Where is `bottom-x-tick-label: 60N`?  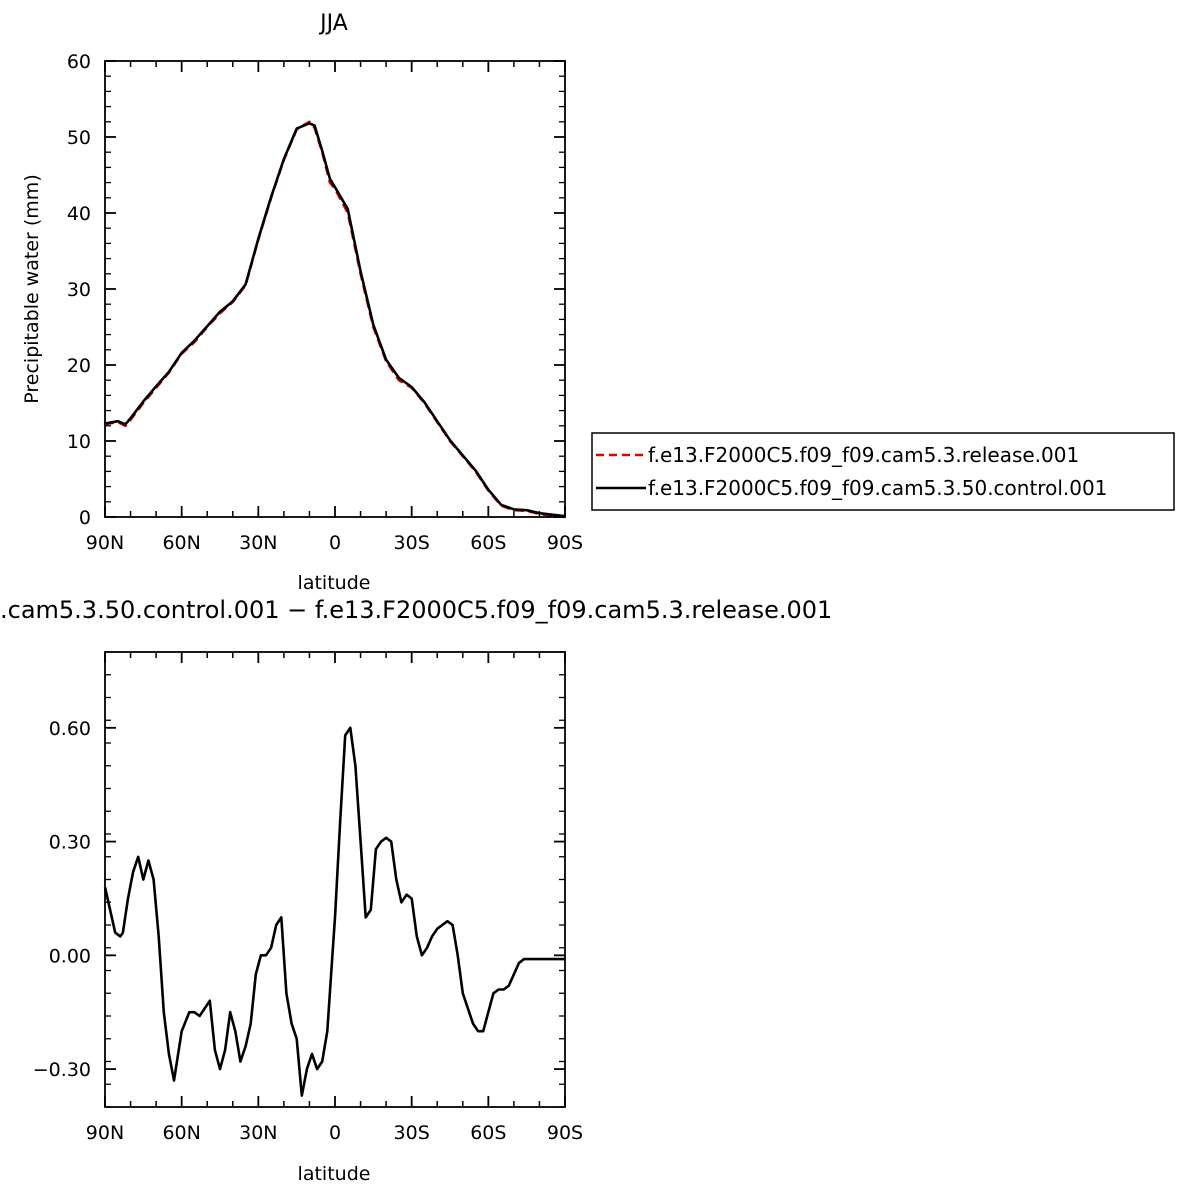 bottom-x-tick-label: 60N is located at coordinates (181, 1133).